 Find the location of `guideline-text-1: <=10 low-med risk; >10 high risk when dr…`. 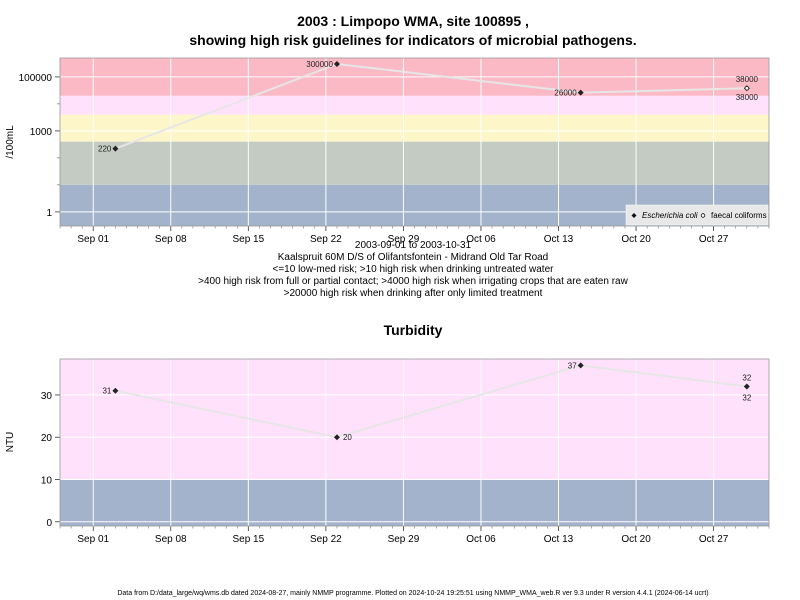

guideline-text-1: <=10 low-med risk; >10 high risk when dr… is located at coordinates (414, 269).